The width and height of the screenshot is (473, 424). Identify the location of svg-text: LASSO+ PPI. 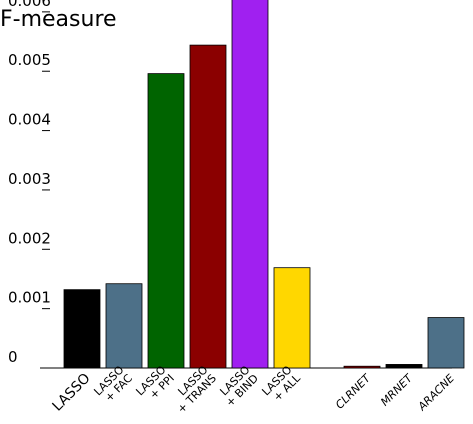
(155, 385).